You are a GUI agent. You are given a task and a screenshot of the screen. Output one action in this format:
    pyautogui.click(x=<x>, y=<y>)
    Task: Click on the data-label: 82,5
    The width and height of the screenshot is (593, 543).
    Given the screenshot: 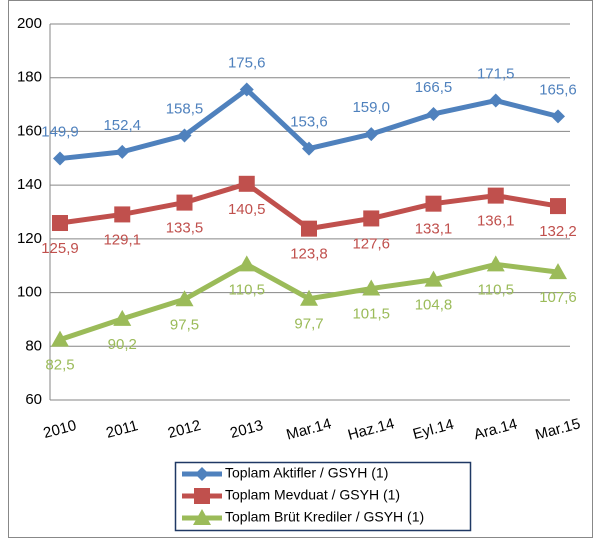 What is the action you would take?
    pyautogui.click(x=59, y=365)
    